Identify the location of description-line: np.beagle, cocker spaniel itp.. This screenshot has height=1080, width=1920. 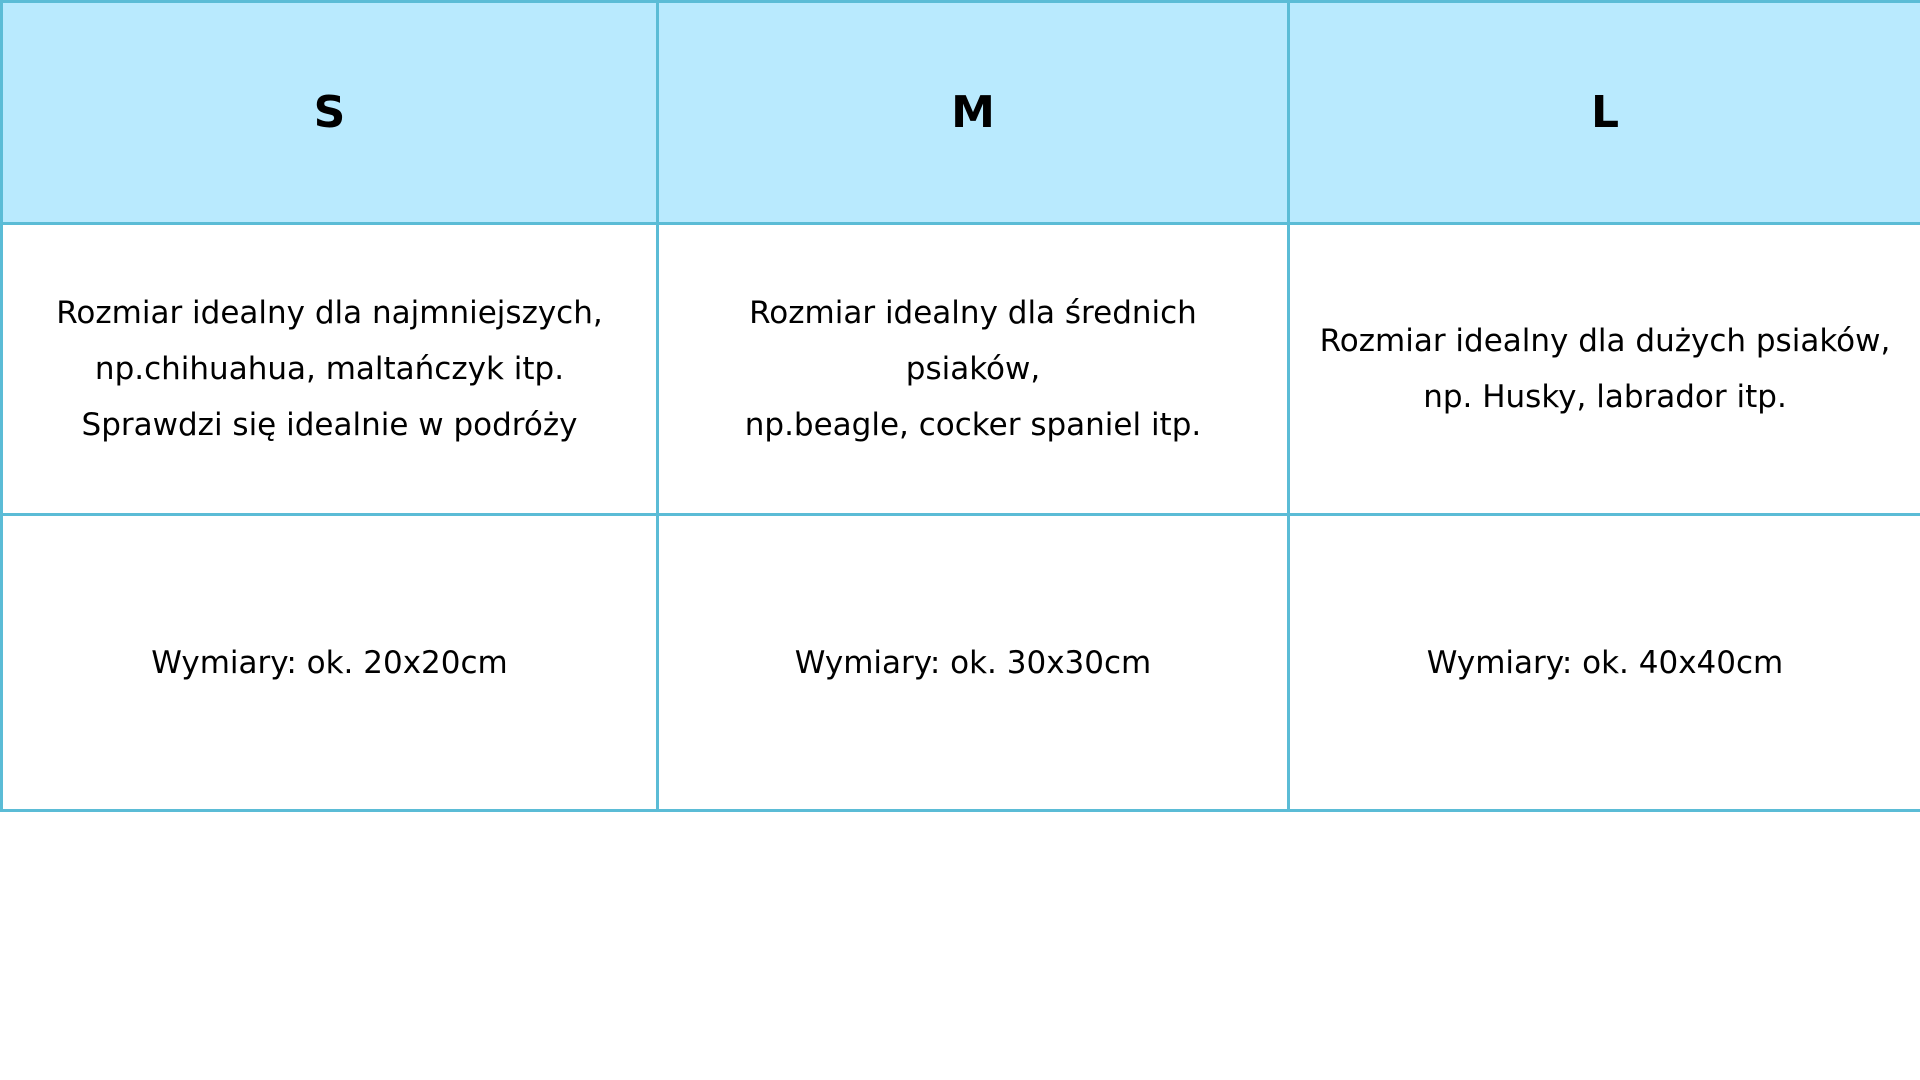
(973, 425).